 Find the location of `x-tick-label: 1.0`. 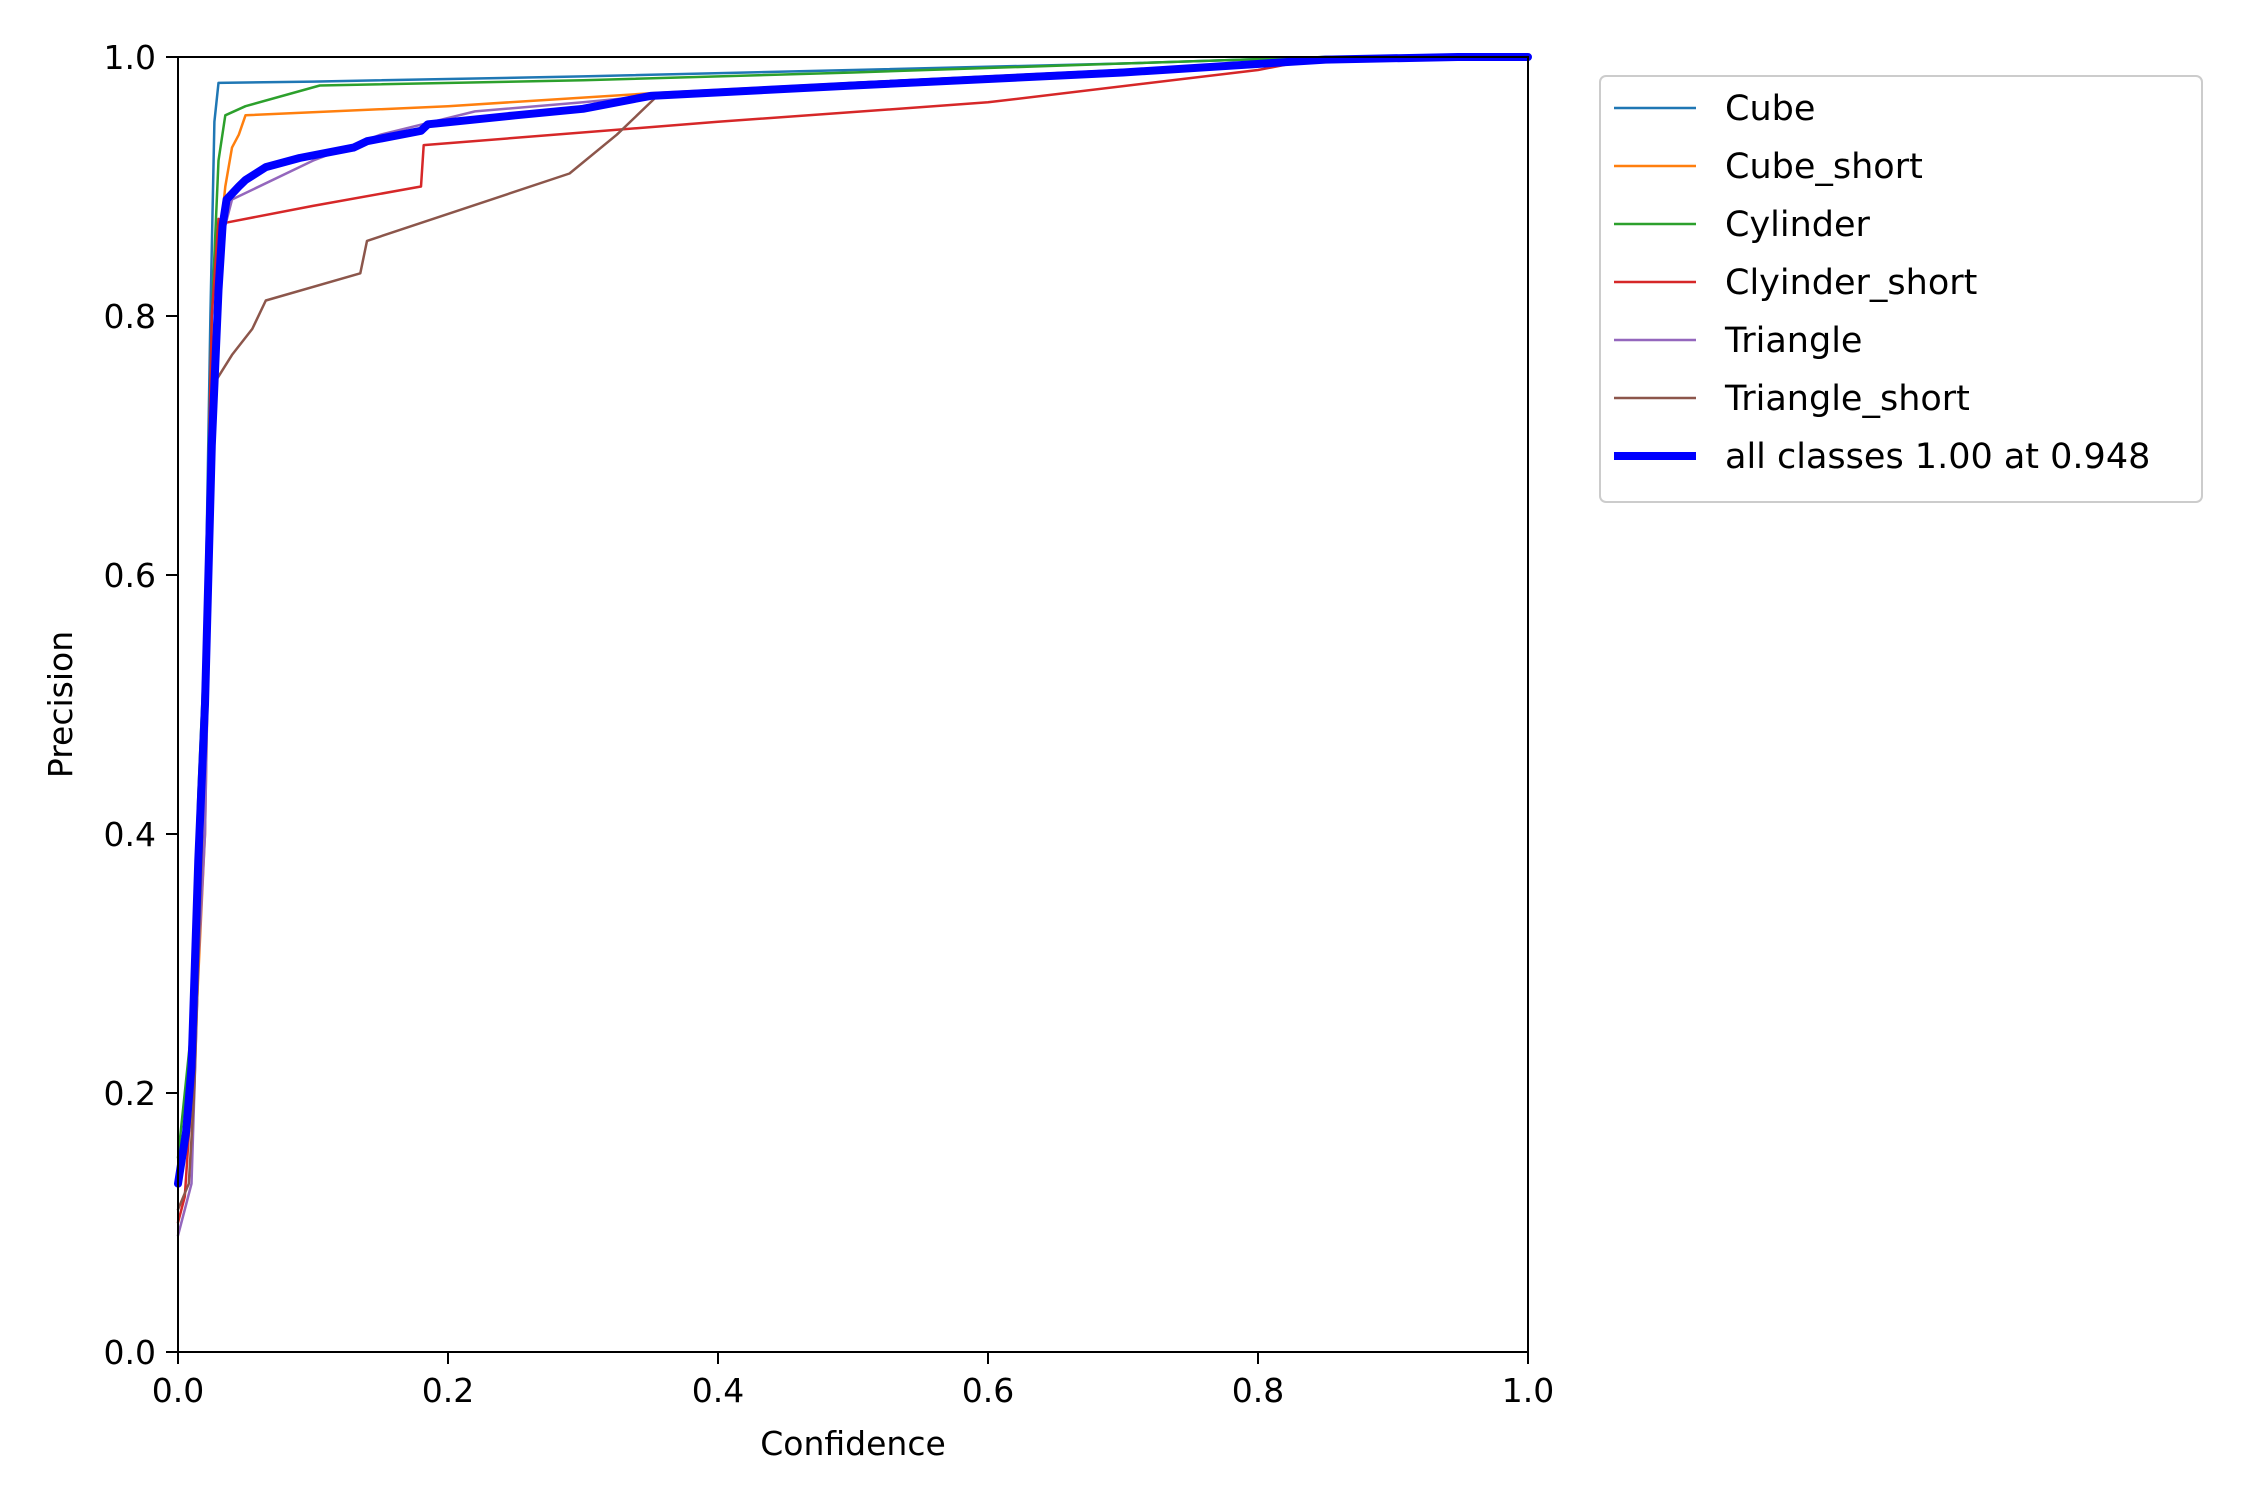

x-tick-label: 1.0 is located at coordinates (1528, 1390).